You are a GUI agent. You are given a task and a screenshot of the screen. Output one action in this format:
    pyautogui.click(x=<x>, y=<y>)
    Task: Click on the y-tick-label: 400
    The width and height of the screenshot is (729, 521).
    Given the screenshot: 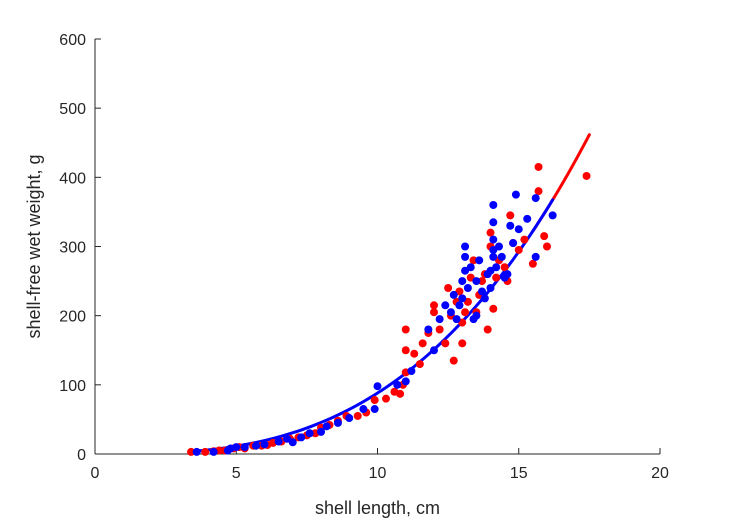 What is the action you would take?
    pyautogui.click(x=72, y=178)
    